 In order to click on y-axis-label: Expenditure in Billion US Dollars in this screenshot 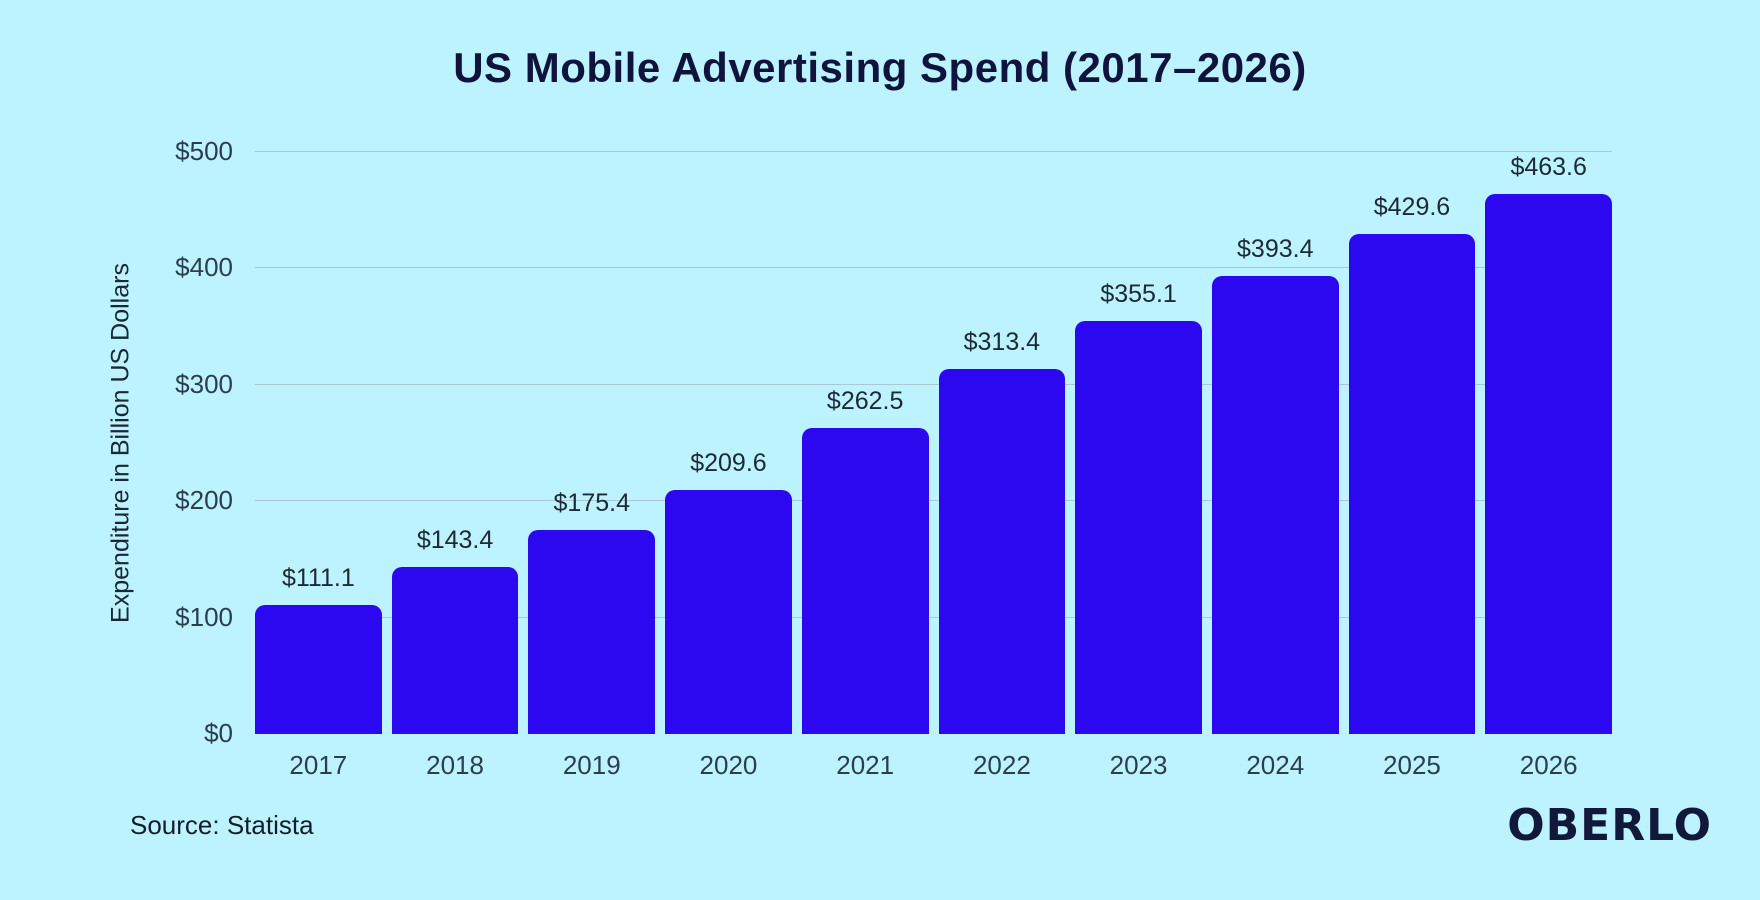, I will do `click(120, 443)`.